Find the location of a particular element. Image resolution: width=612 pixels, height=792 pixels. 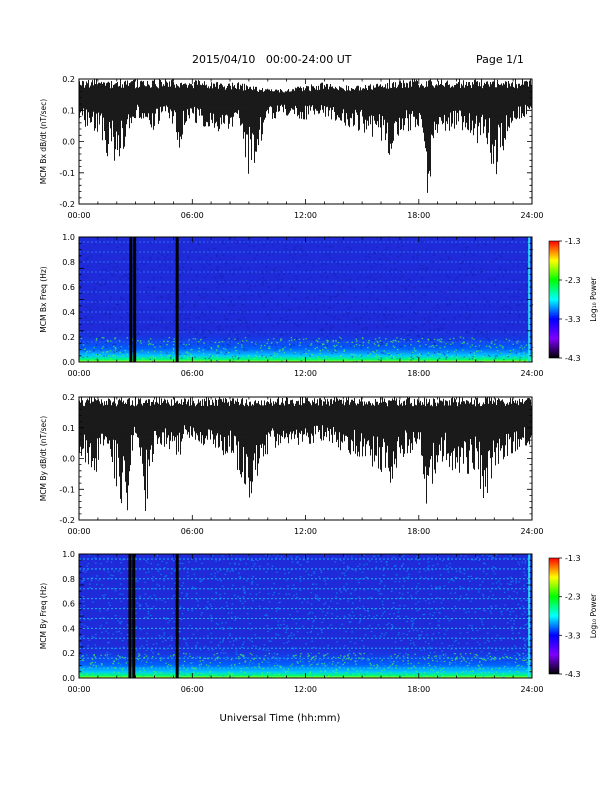

header-date-range: 2015/04/10 00:00-24:00 UT is located at coordinates (272, 59).